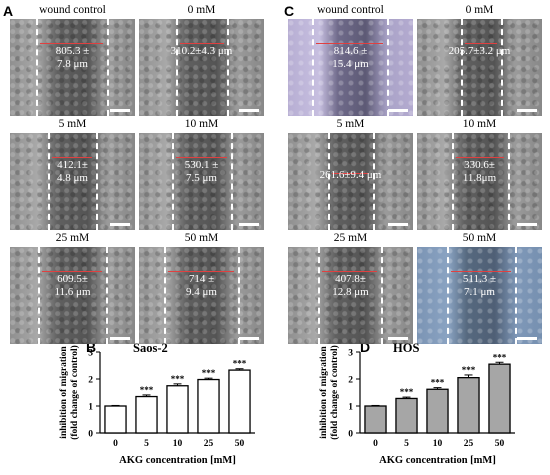  I want to click on gap-width-label: 330.6± 11.8μm, so click(479, 171).